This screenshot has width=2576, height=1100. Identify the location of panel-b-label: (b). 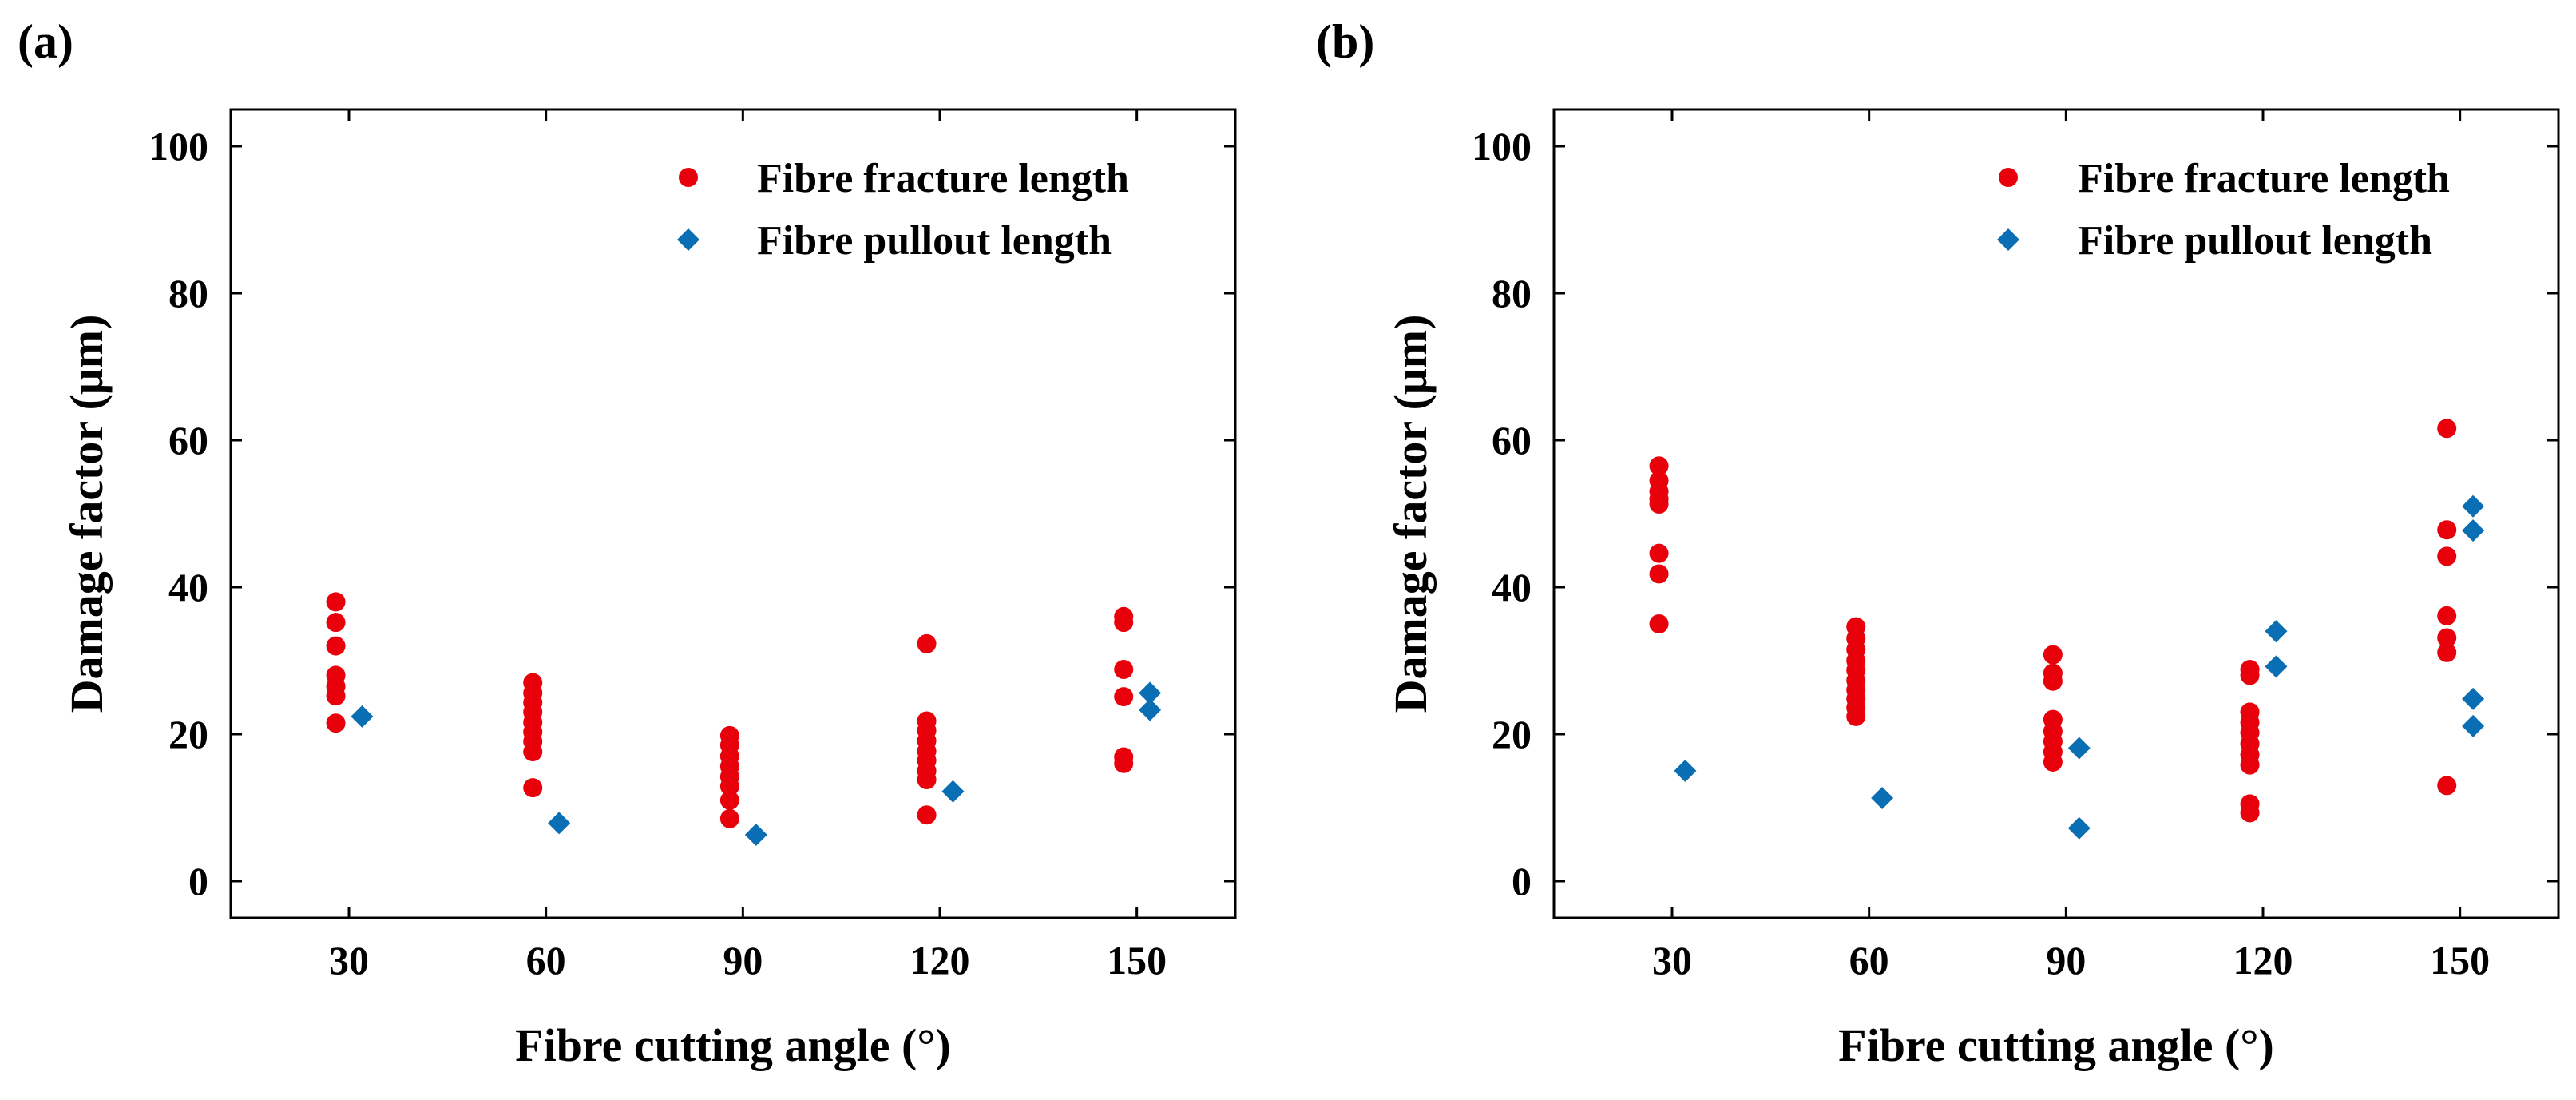
(1345, 41).